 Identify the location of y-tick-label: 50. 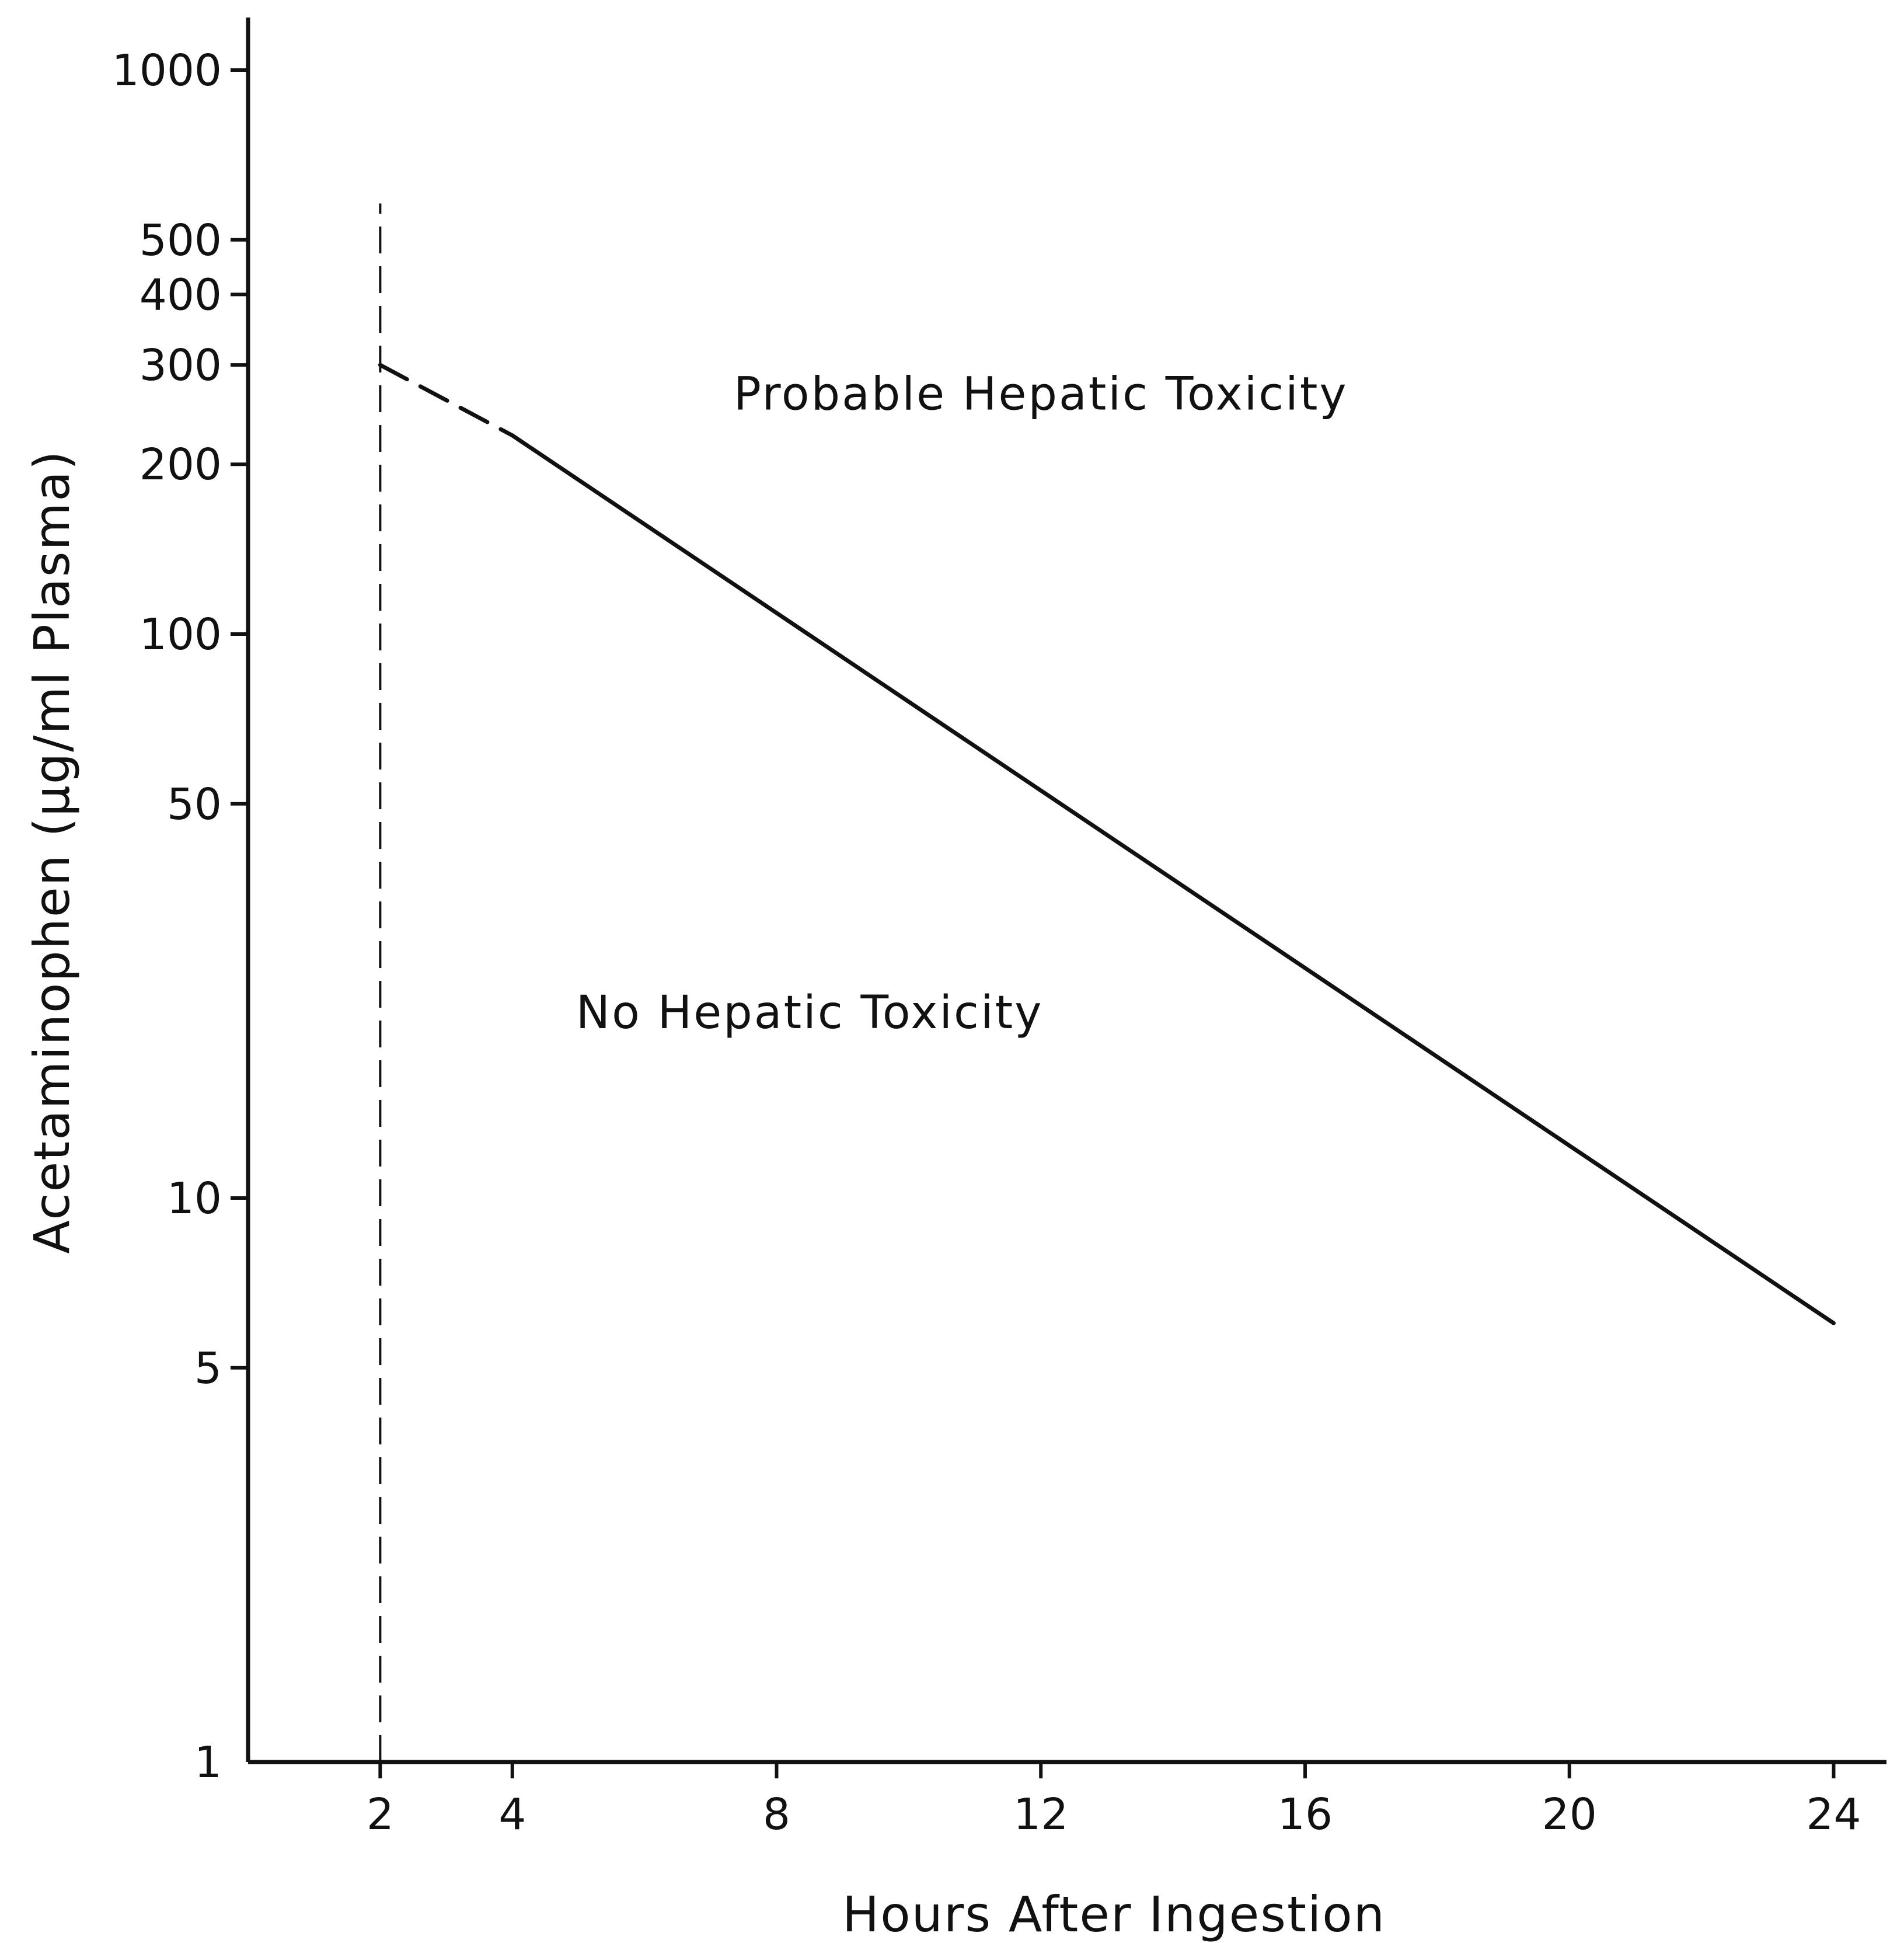
(194, 804).